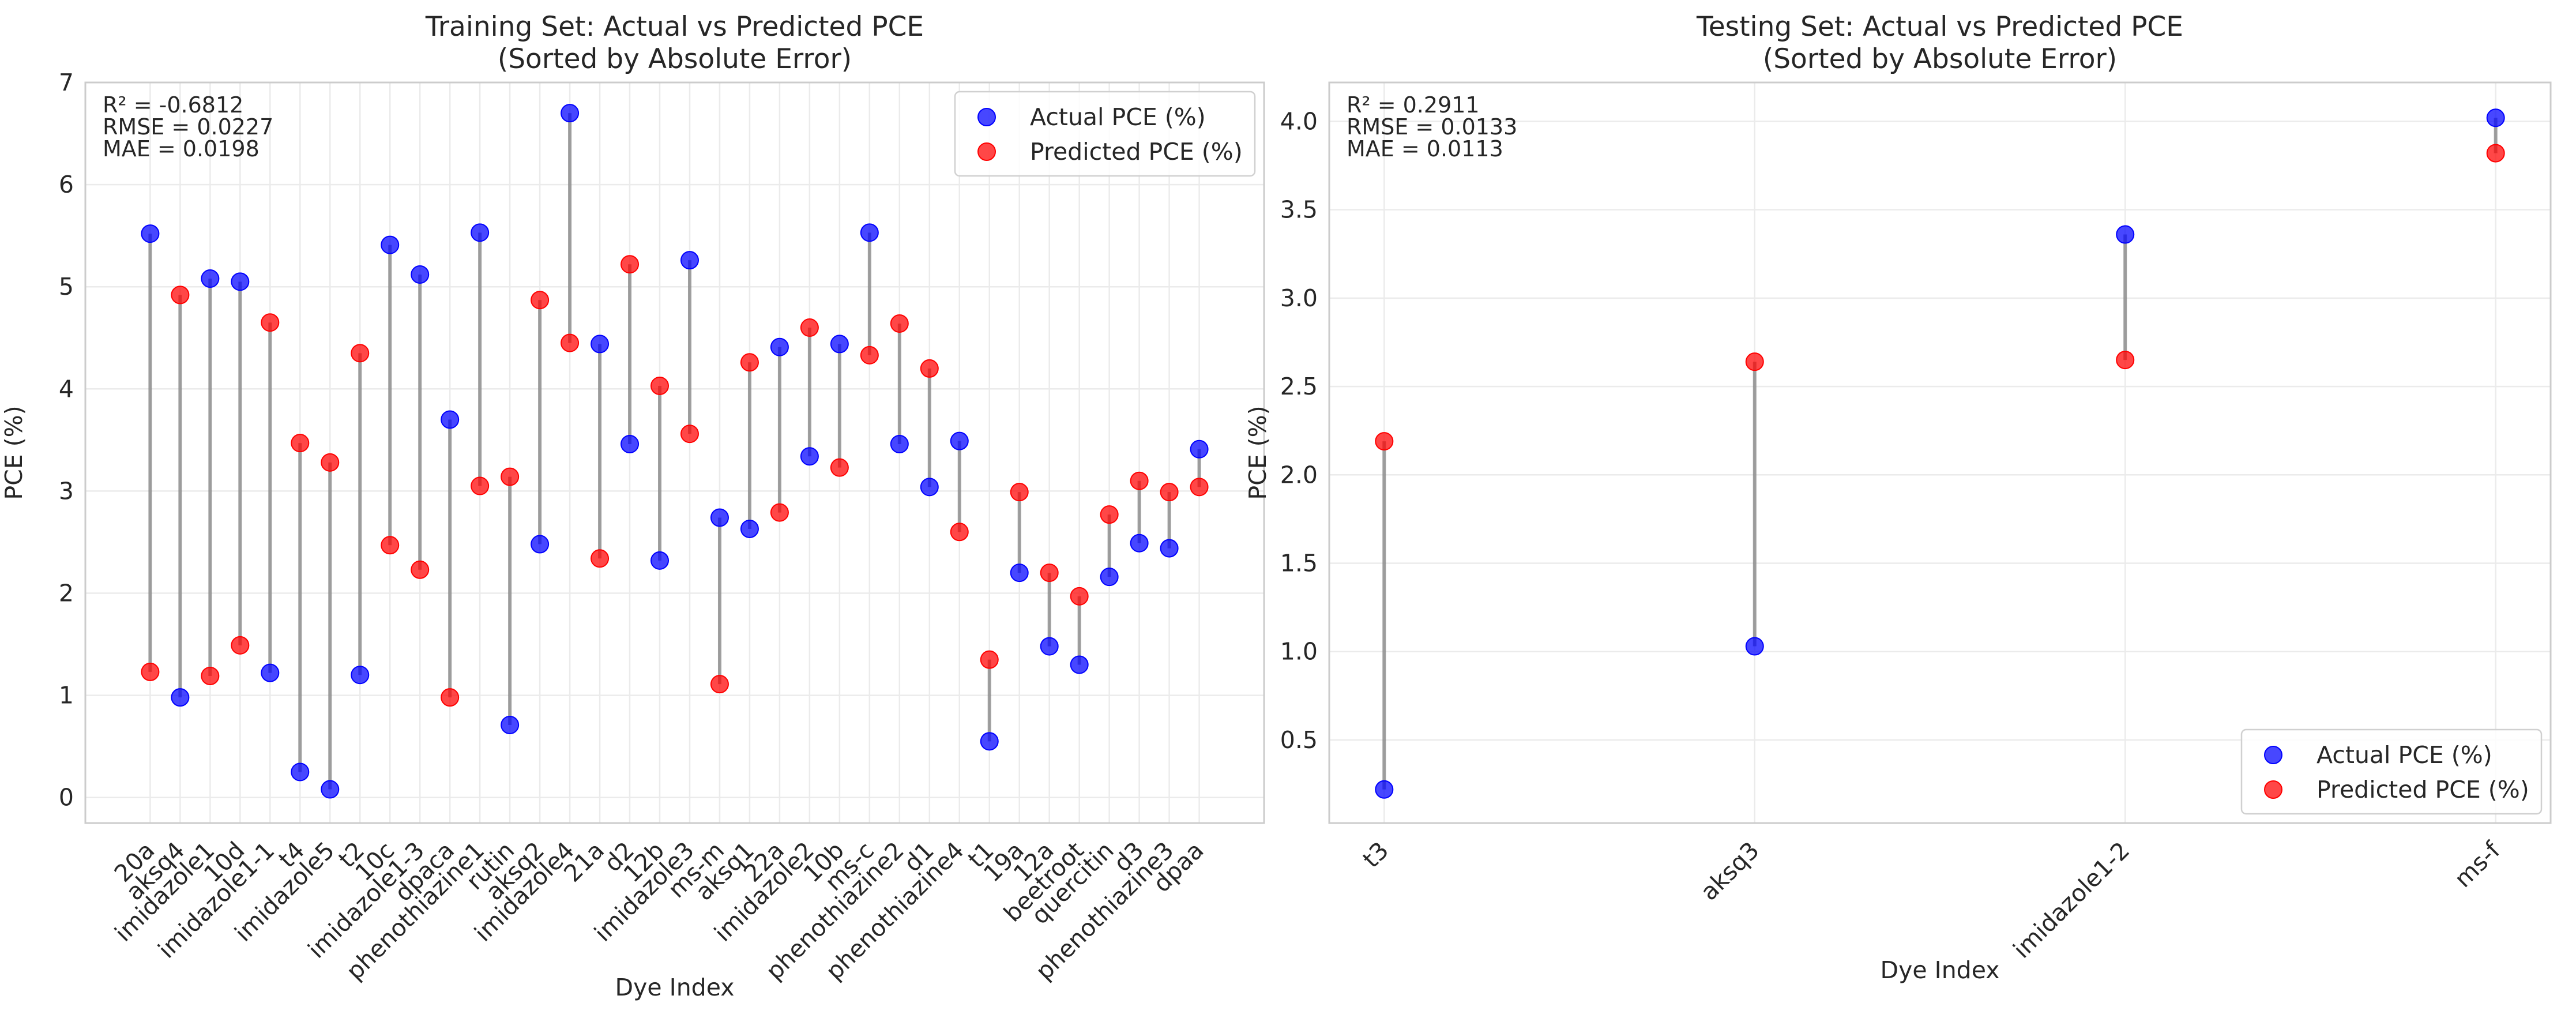  Describe the element at coordinates (1299, 298) in the screenshot. I see `y-tick-label: 3.0` at that location.